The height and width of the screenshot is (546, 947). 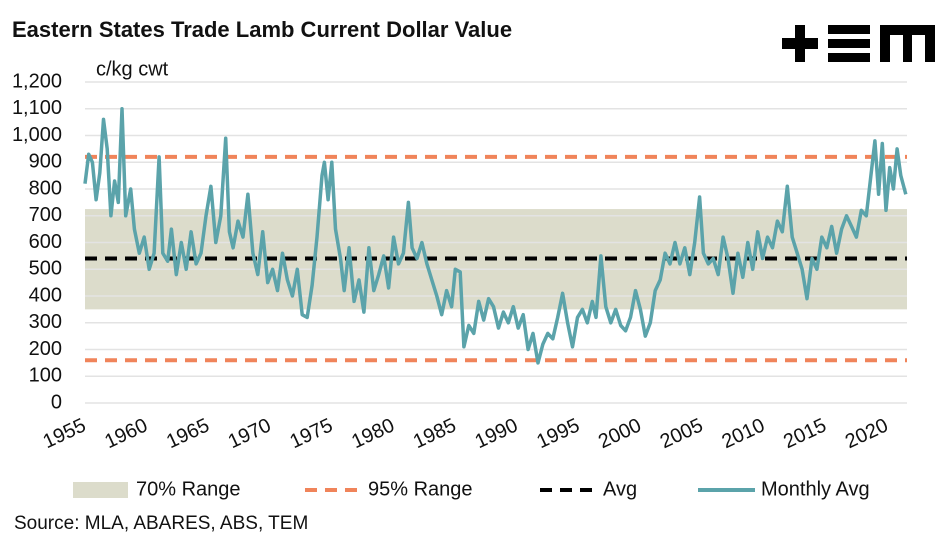 What do you see at coordinates (56, 402) in the screenshot?
I see `y-tick-label: 0` at bounding box center [56, 402].